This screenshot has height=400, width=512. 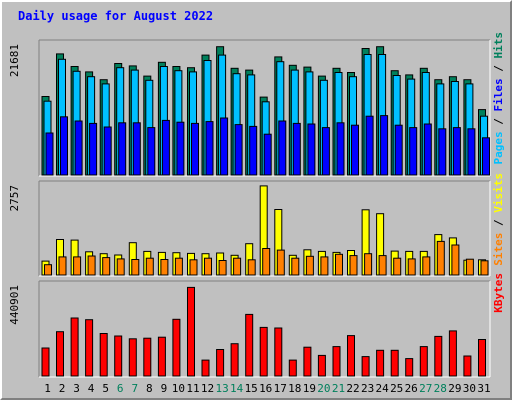 I want to click on legend-entry: KBytes, so click(x=498, y=293).